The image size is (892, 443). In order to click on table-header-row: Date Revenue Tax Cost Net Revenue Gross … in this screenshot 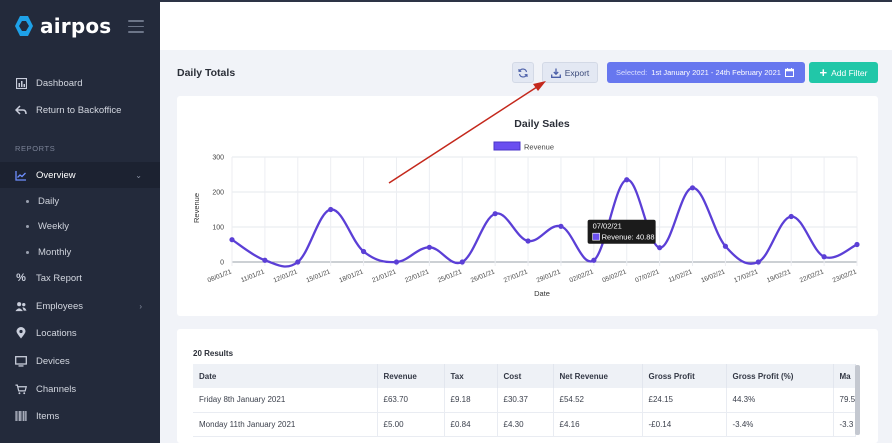, I will do `click(525, 376)`.